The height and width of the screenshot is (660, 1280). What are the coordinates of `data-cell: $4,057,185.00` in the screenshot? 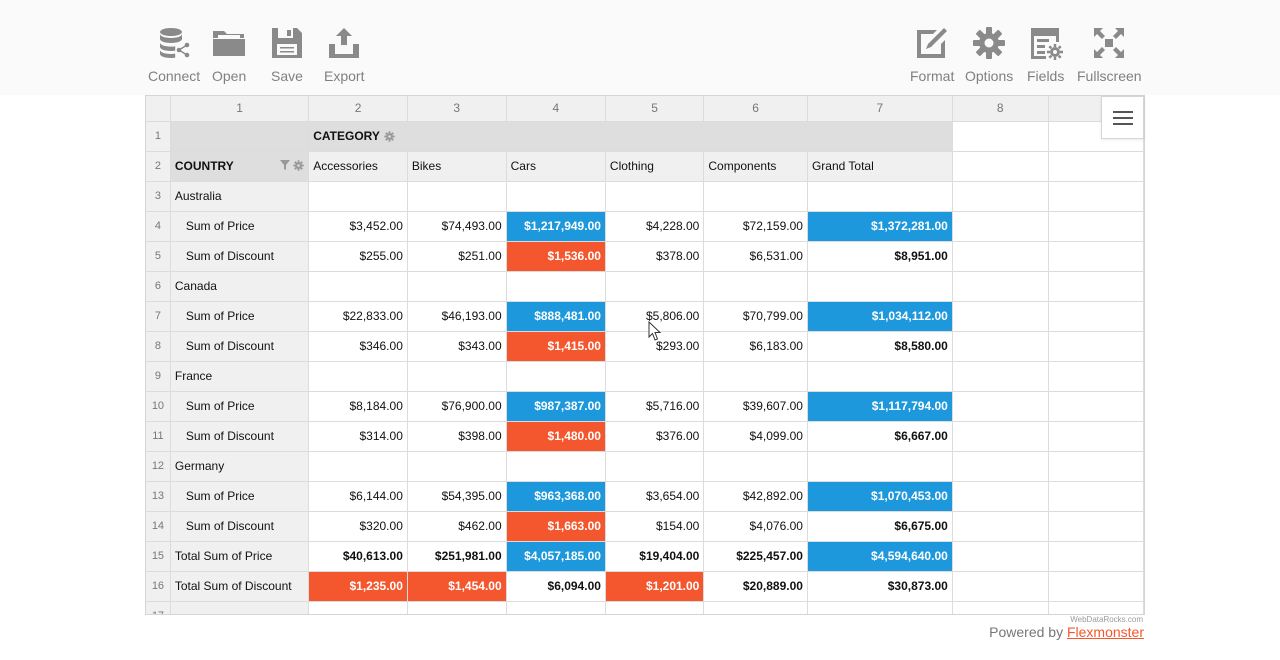 It's located at (556, 556).